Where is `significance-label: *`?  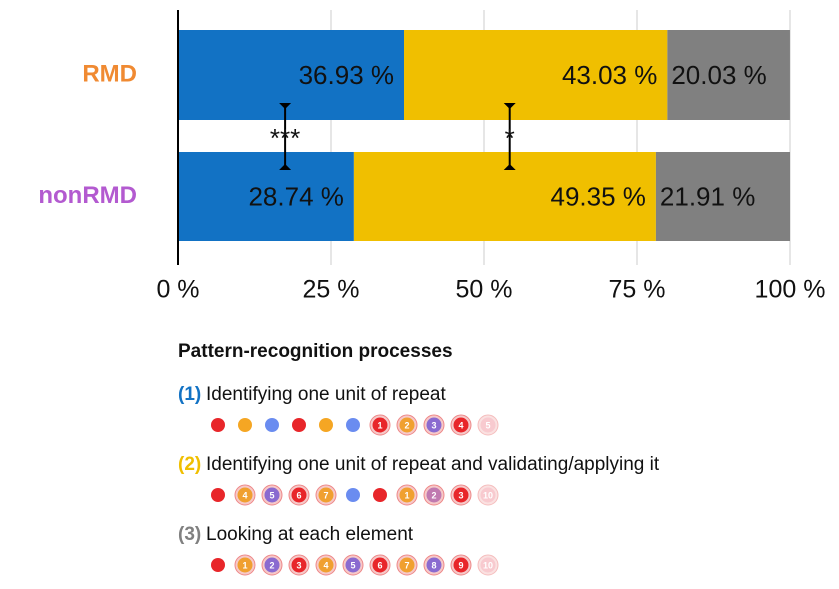 significance-label: * is located at coordinates (510, 138).